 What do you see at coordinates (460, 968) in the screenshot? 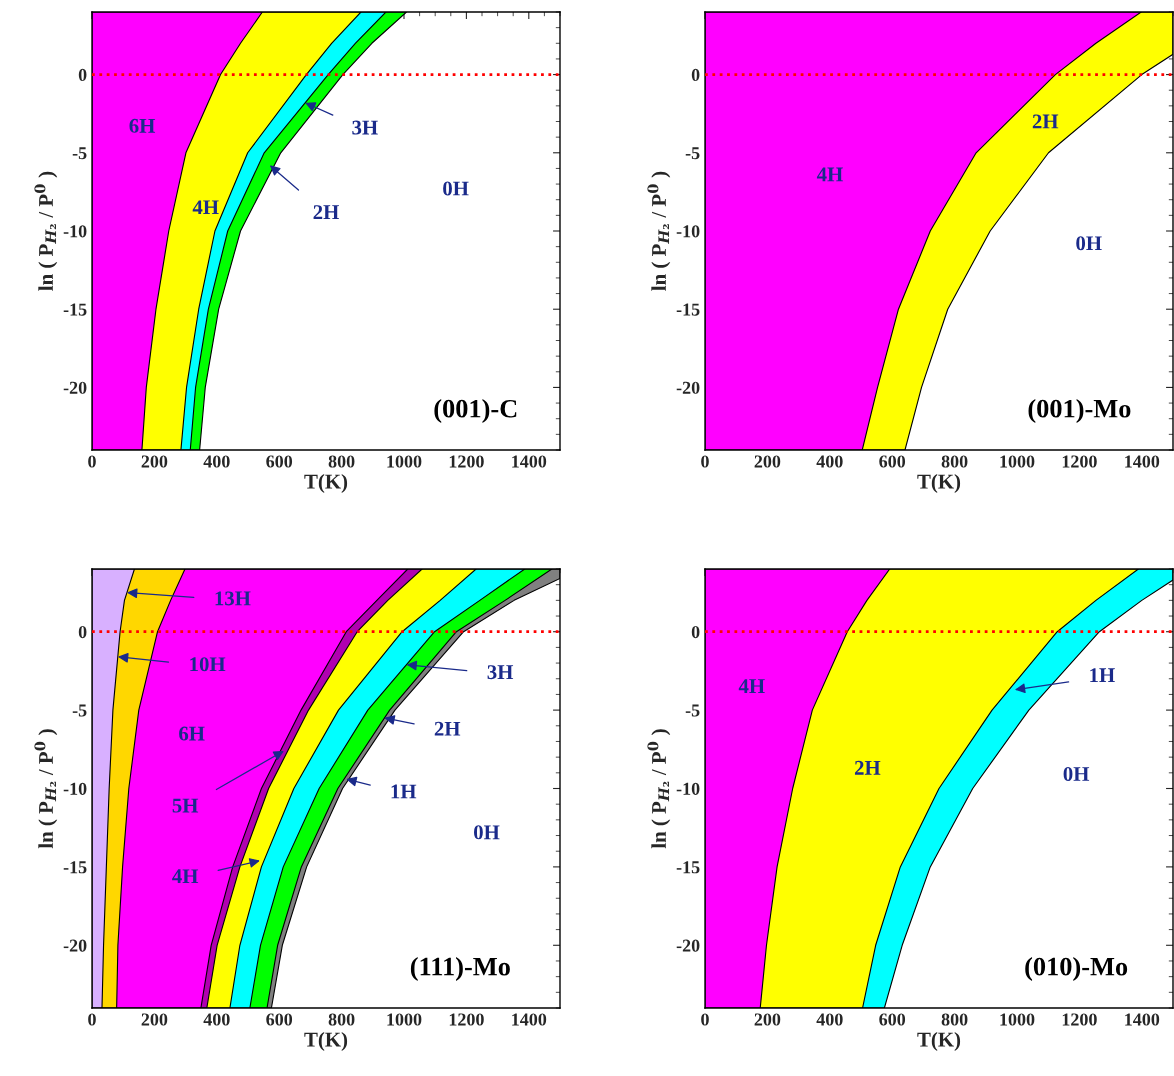
I see `annotation: (111)-Mo` at bounding box center [460, 968].